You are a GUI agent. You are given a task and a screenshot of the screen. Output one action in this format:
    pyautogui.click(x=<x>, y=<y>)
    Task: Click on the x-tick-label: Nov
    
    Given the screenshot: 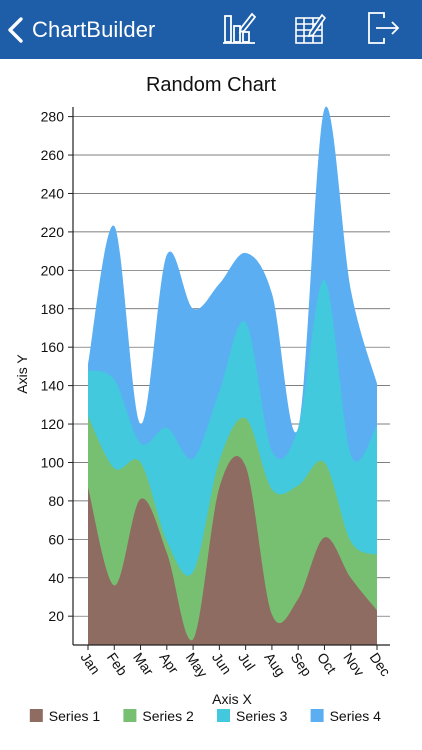 What is the action you would take?
    pyautogui.click(x=353, y=665)
    